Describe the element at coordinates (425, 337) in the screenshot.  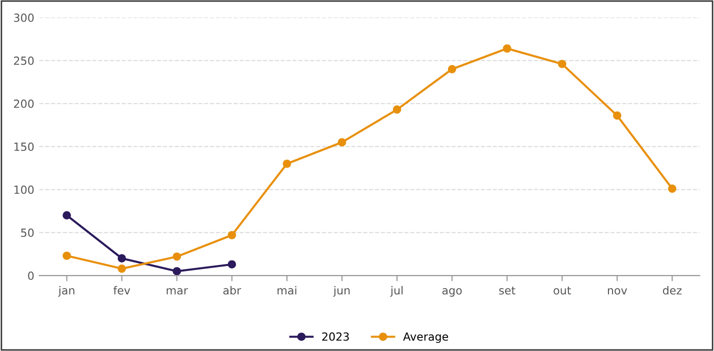
I see `legend-label: Average` at that location.